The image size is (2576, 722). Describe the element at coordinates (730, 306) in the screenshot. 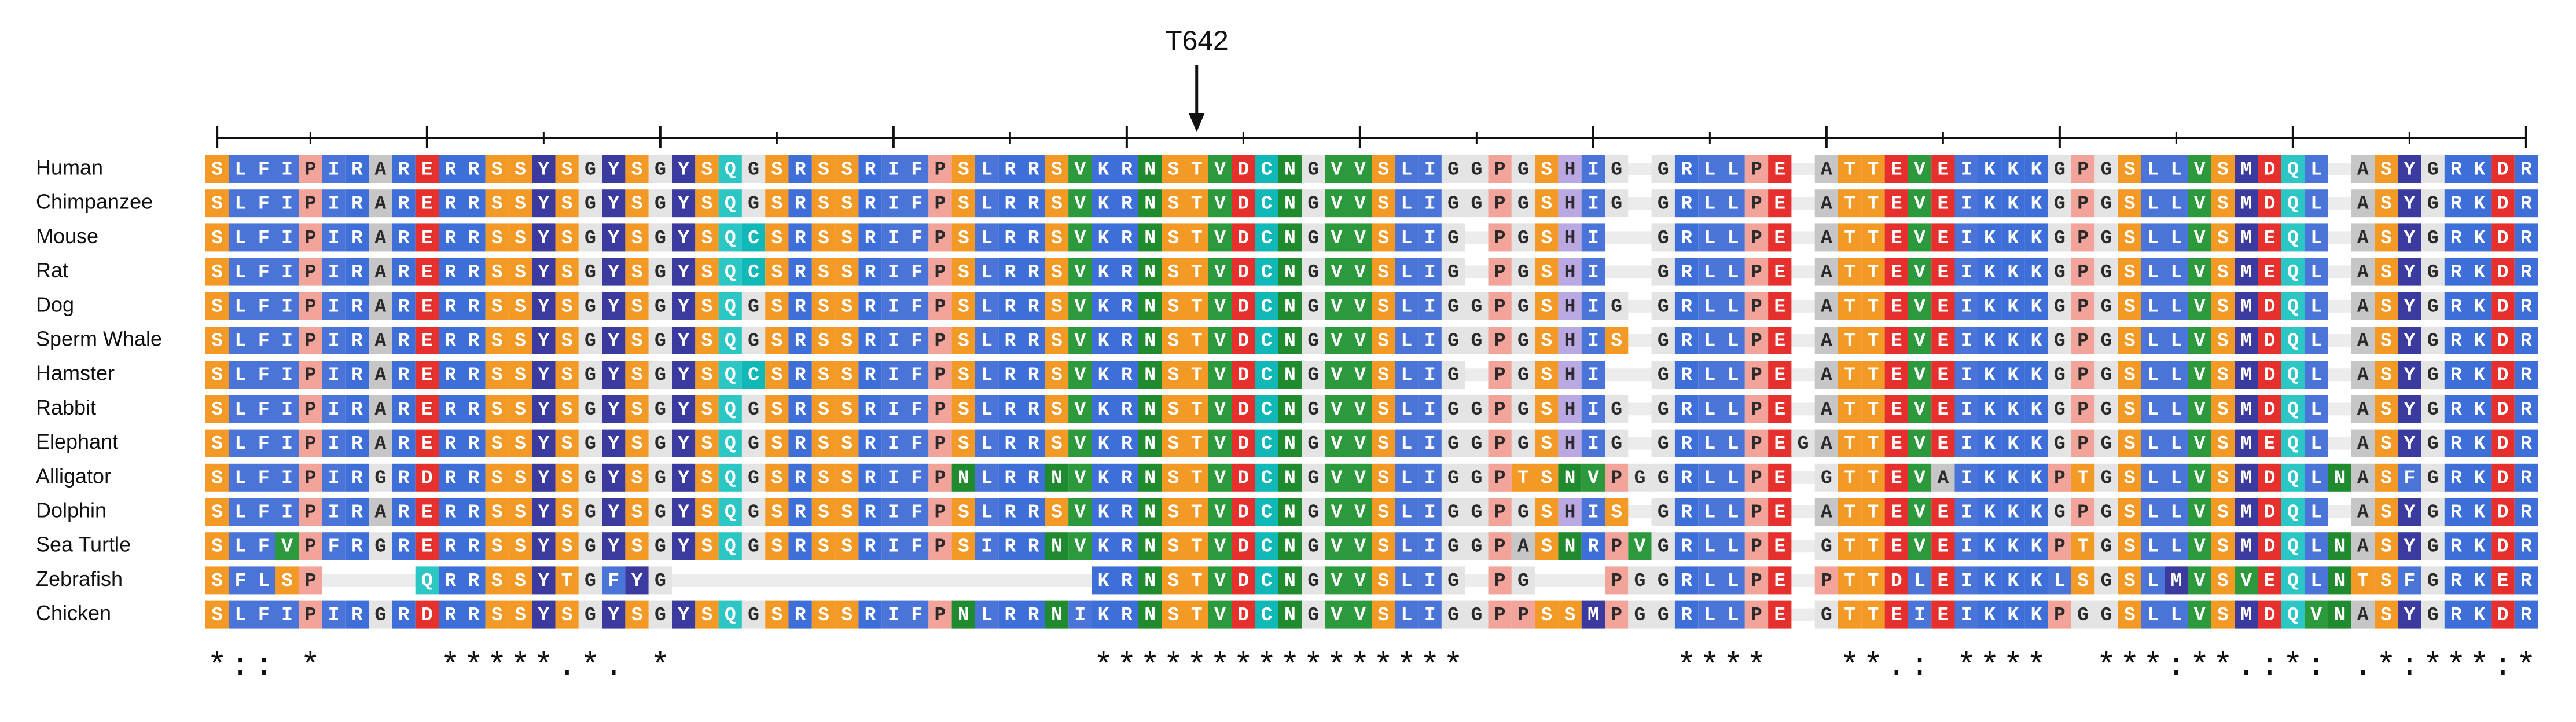

I see `residue: Q` at that location.